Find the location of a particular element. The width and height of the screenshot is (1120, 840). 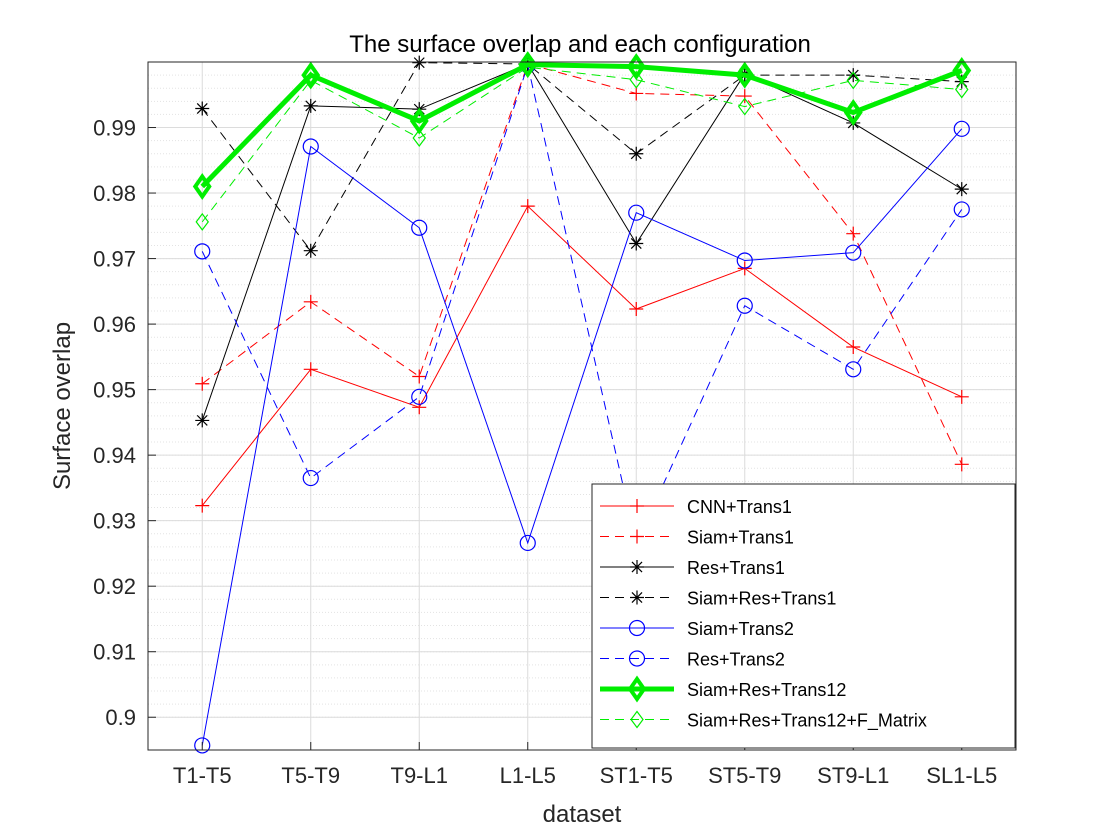

legend-entry: CNN+Trans1 is located at coordinates (696, 507).